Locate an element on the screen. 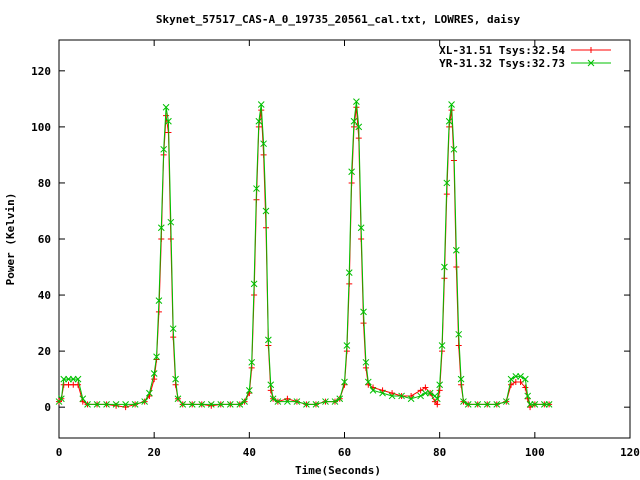 The height and width of the screenshot is (480, 640). y-tick-label: 40 is located at coordinates (44, 295).